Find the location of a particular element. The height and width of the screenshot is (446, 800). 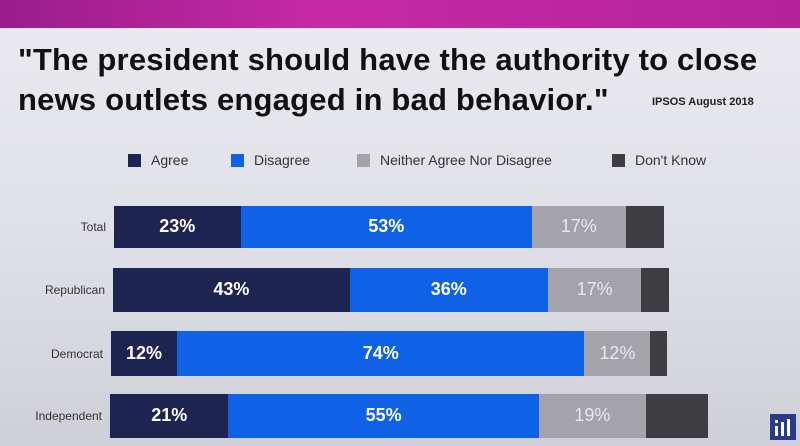

legend-item-disagree: Disagree is located at coordinates (270, 160).